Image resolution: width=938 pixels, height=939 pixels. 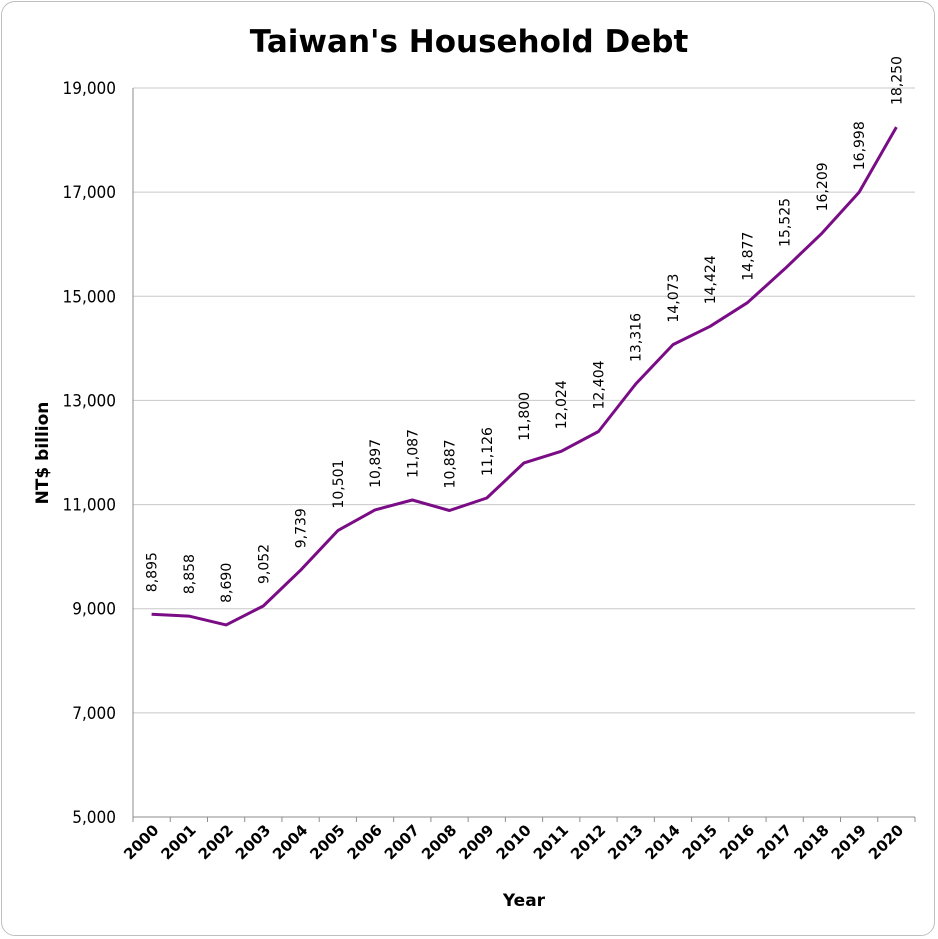 What do you see at coordinates (637, 337) in the screenshot?
I see `data-label: 13,316` at bounding box center [637, 337].